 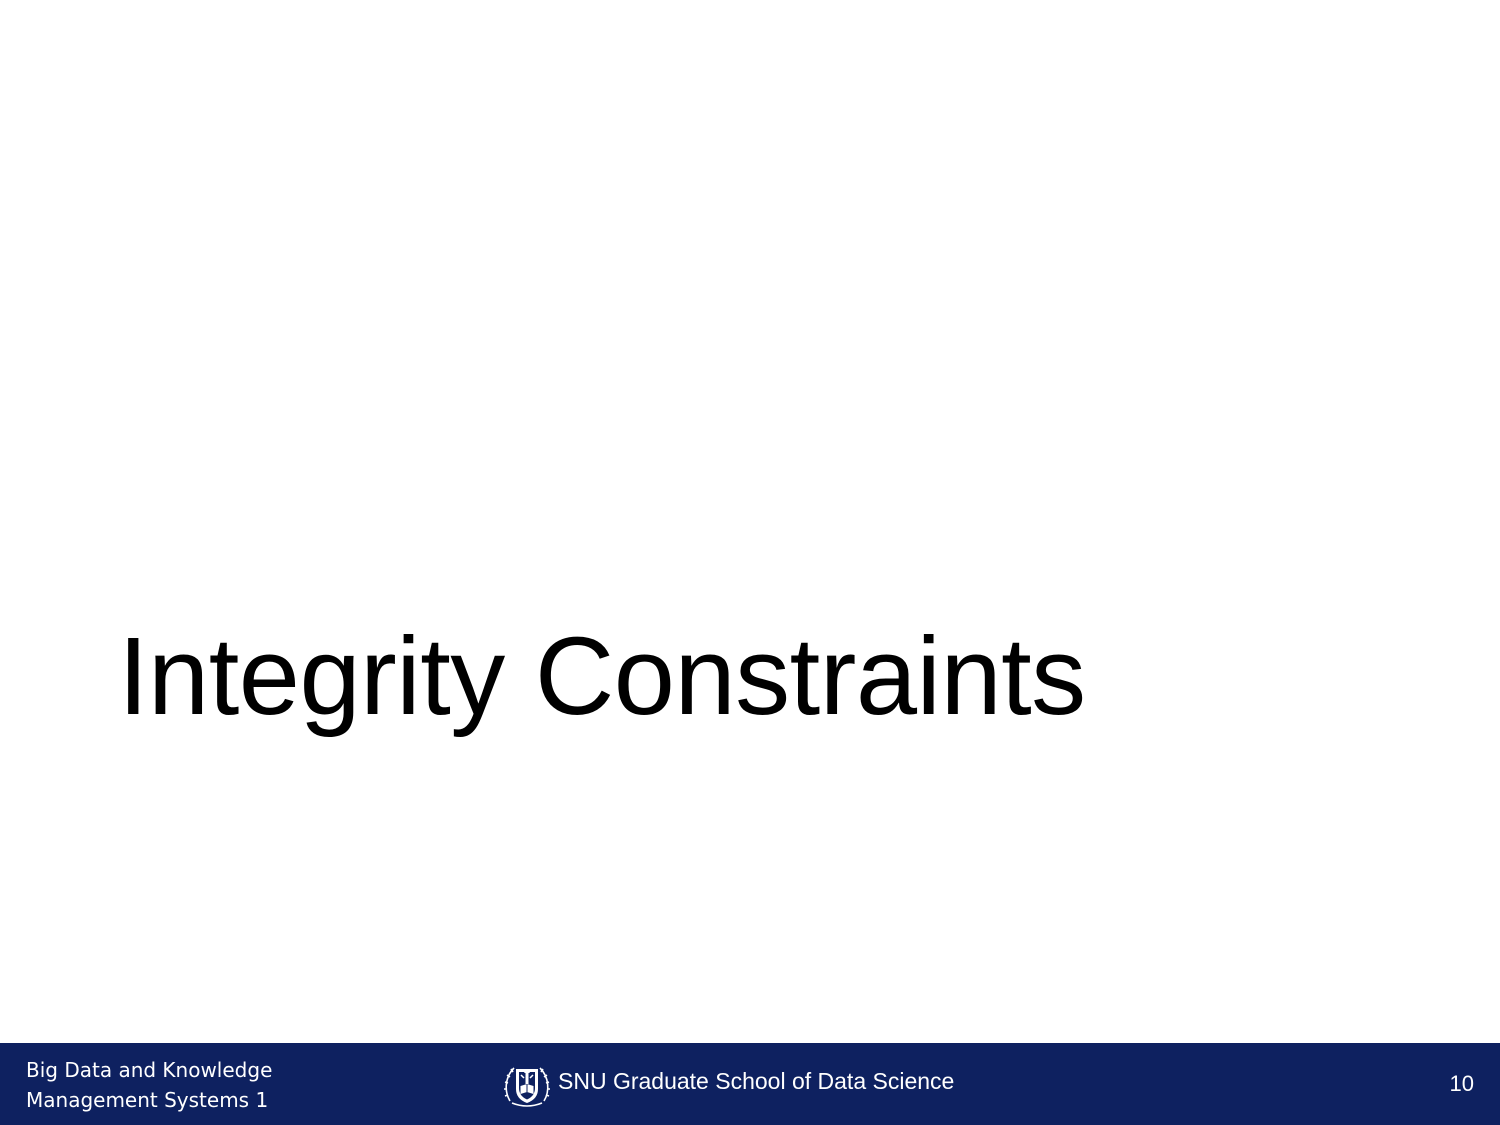 What do you see at coordinates (147, 1100) in the screenshot?
I see `course-name-line2: Management Systems 1` at bounding box center [147, 1100].